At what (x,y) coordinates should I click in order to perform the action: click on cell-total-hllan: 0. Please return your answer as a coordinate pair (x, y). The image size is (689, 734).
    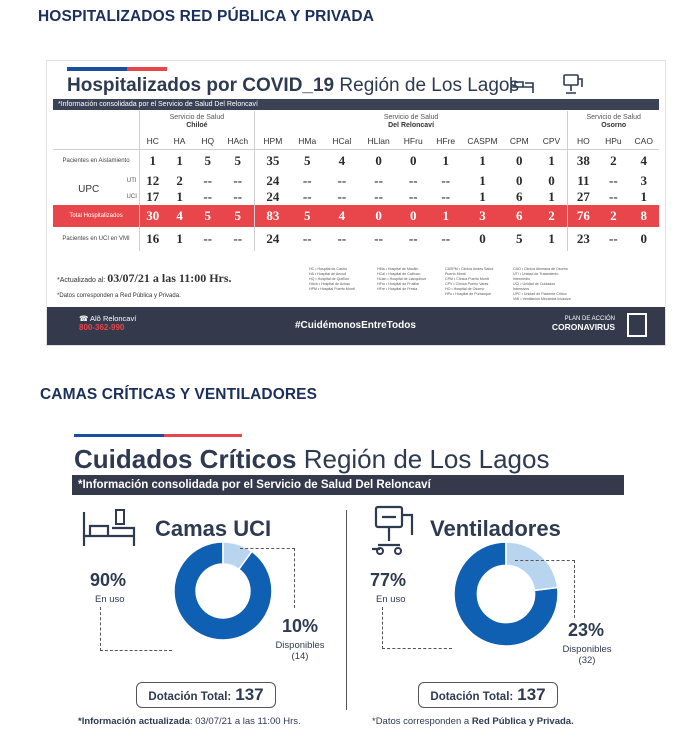
    Looking at the image, I should click on (379, 216).